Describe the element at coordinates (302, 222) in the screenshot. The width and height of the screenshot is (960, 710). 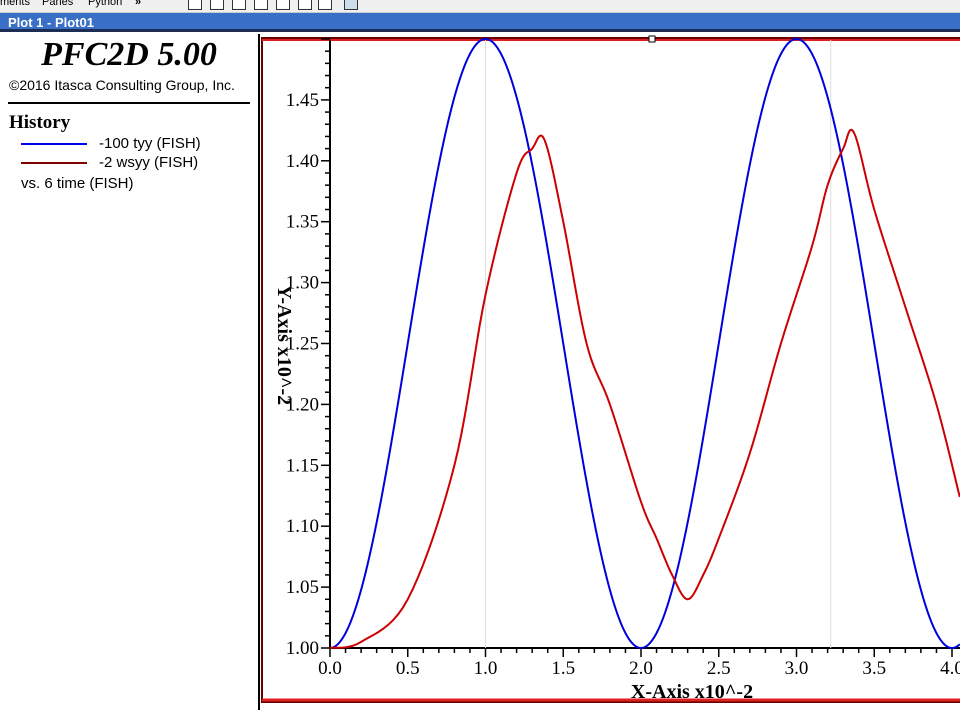
I see `y-tick-label: 1.35` at that location.